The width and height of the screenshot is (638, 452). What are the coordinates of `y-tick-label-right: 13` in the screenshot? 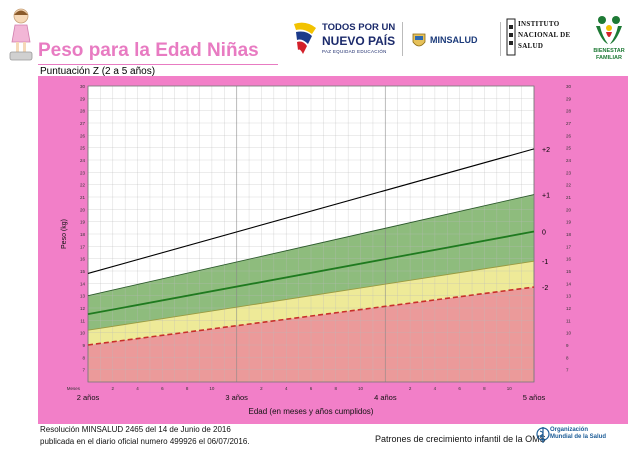 It's located at (569, 296).